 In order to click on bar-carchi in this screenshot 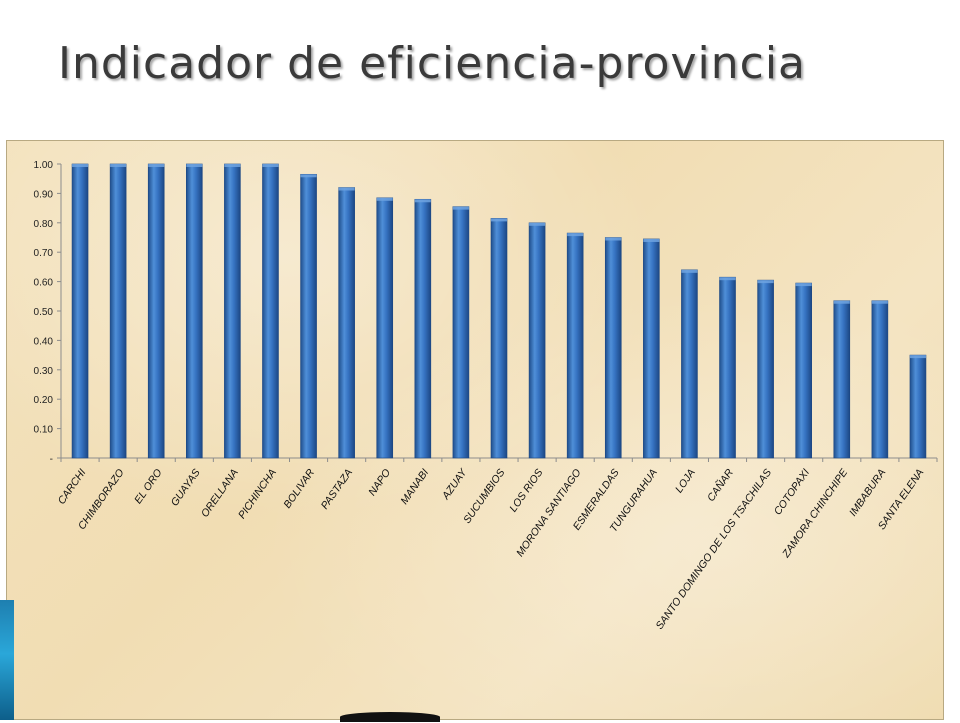, I will do `click(80, 311)`.